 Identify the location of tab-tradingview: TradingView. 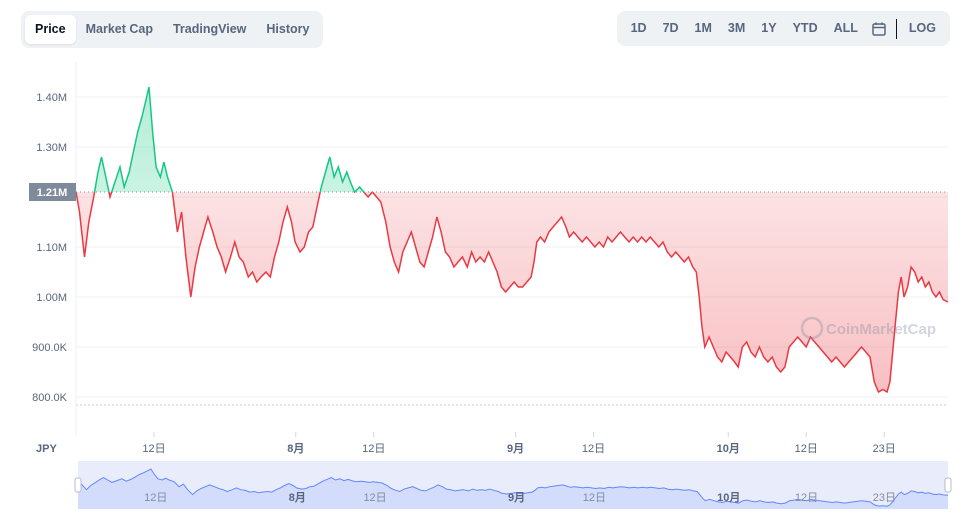
(209, 29).